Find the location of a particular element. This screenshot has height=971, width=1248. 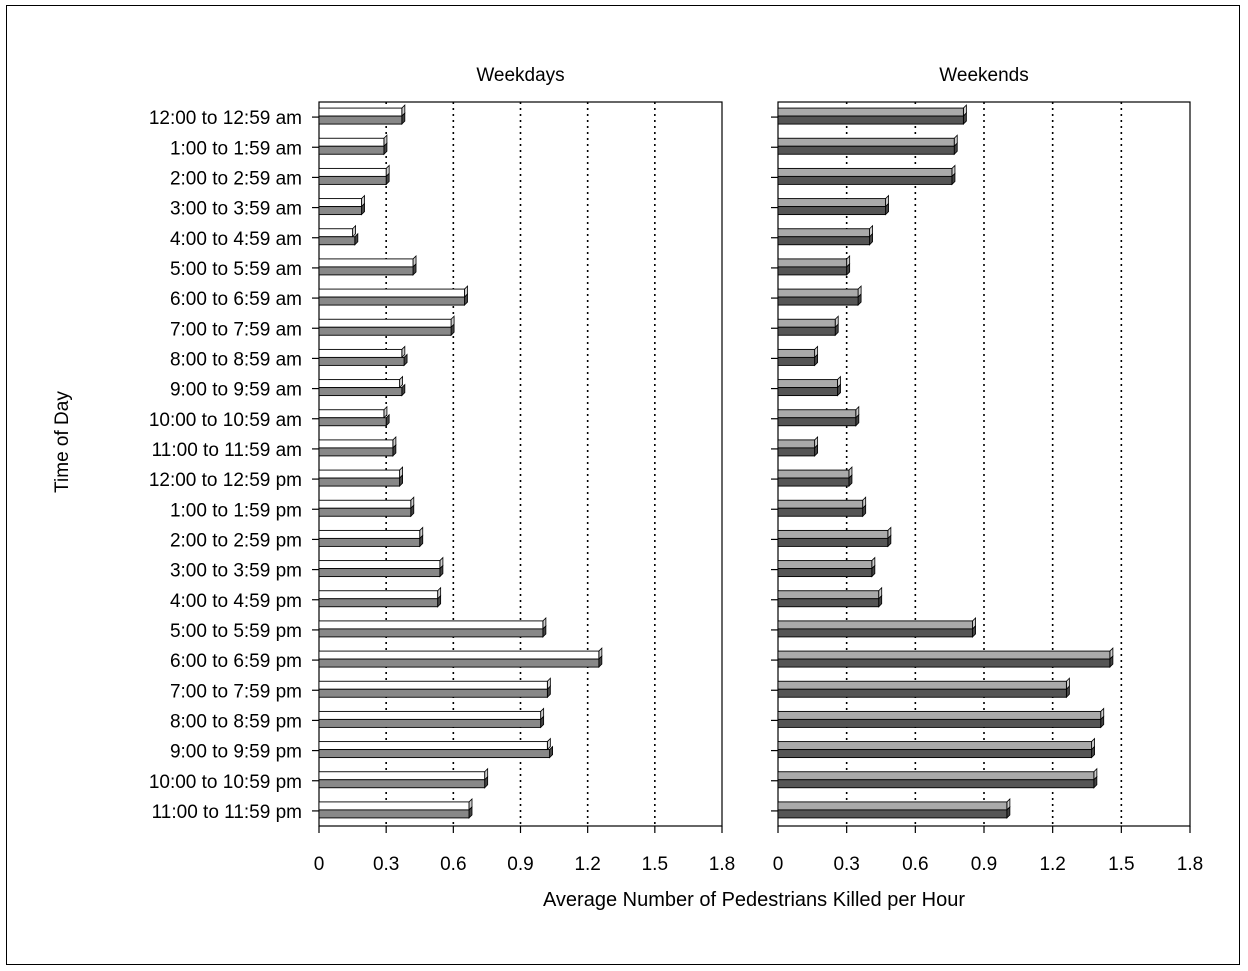

category-label: 7:00 to 7:59 pm is located at coordinates (236, 691).